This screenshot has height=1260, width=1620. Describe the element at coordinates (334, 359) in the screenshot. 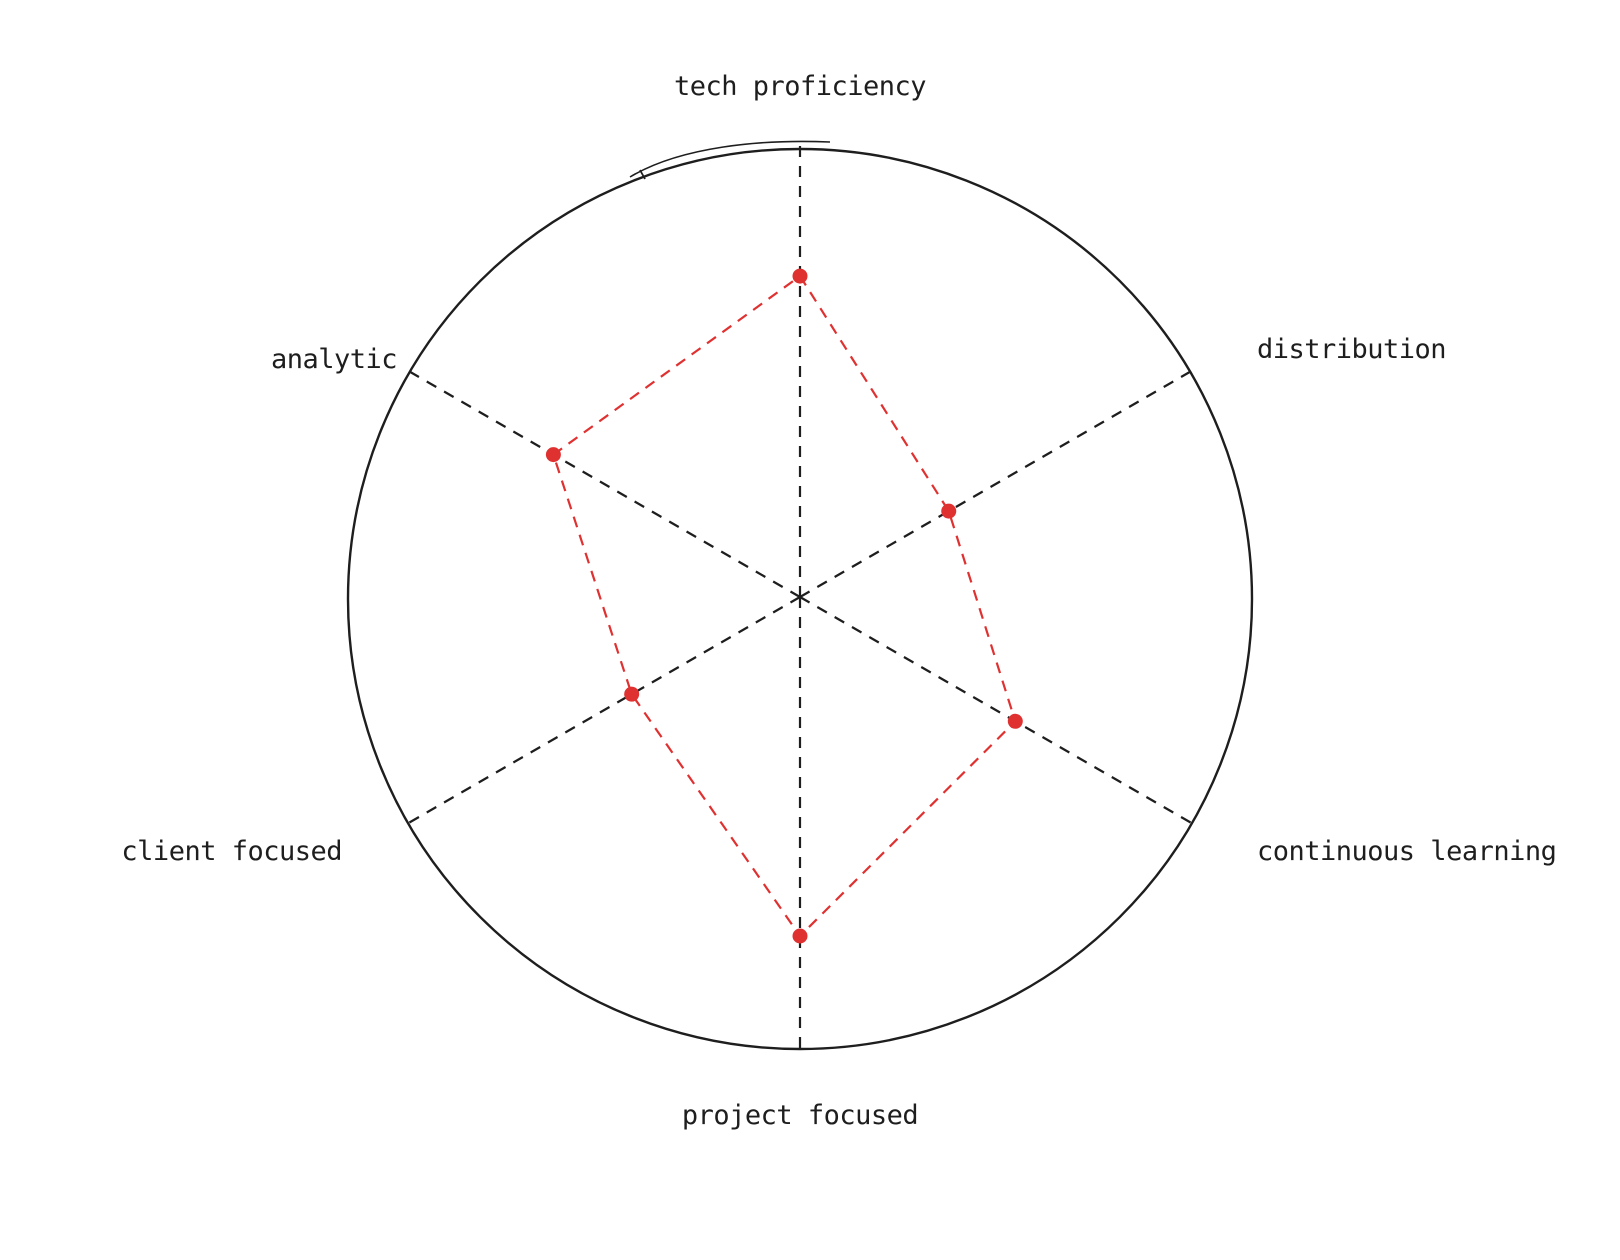

I see `axis-label-analytic: analytic` at that location.